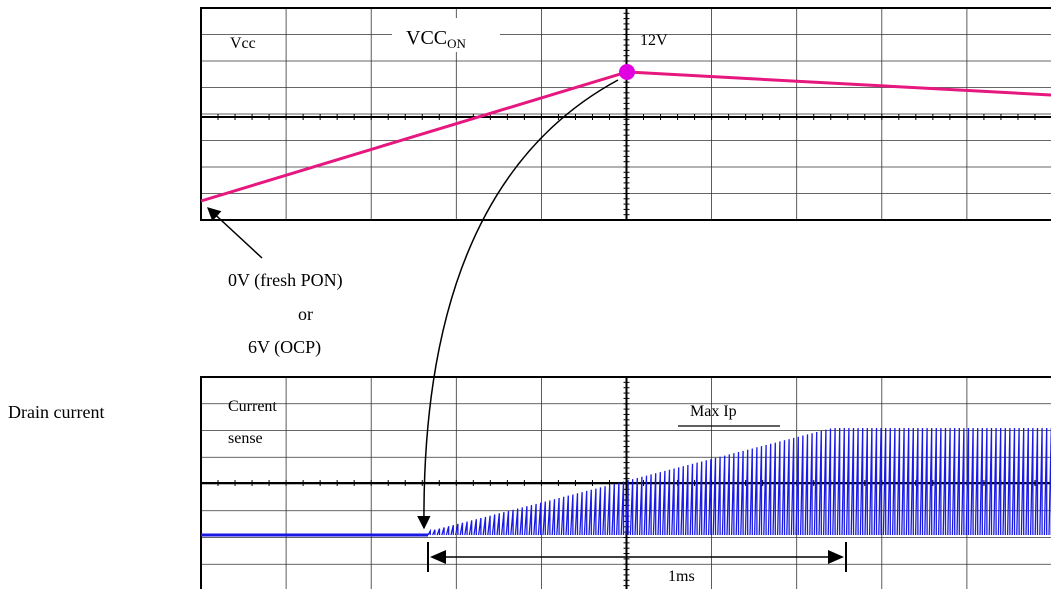 The width and height of the screenshot is (1051, 589). I want to click on vcc-on-to-start-arrow, so click(518, 304).